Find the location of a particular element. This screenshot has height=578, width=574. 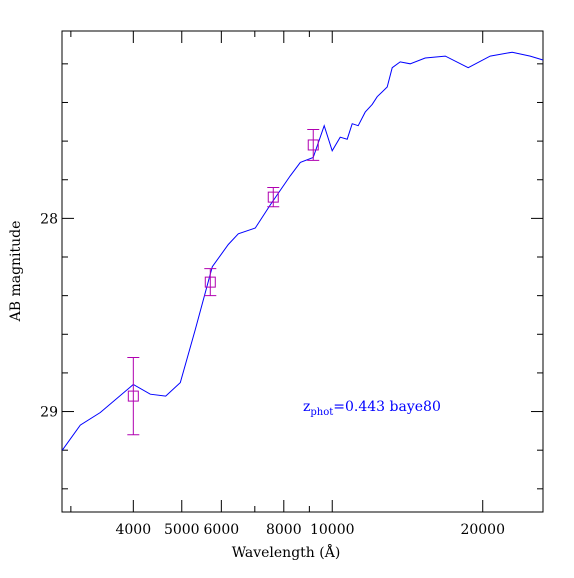

x-tick-label: 20000 is located at coordinates (482, 530).